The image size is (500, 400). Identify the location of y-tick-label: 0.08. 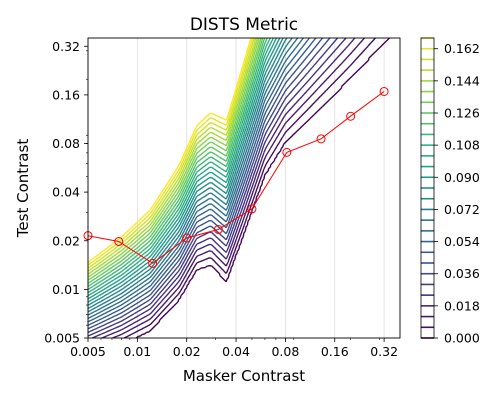
(66, 143).